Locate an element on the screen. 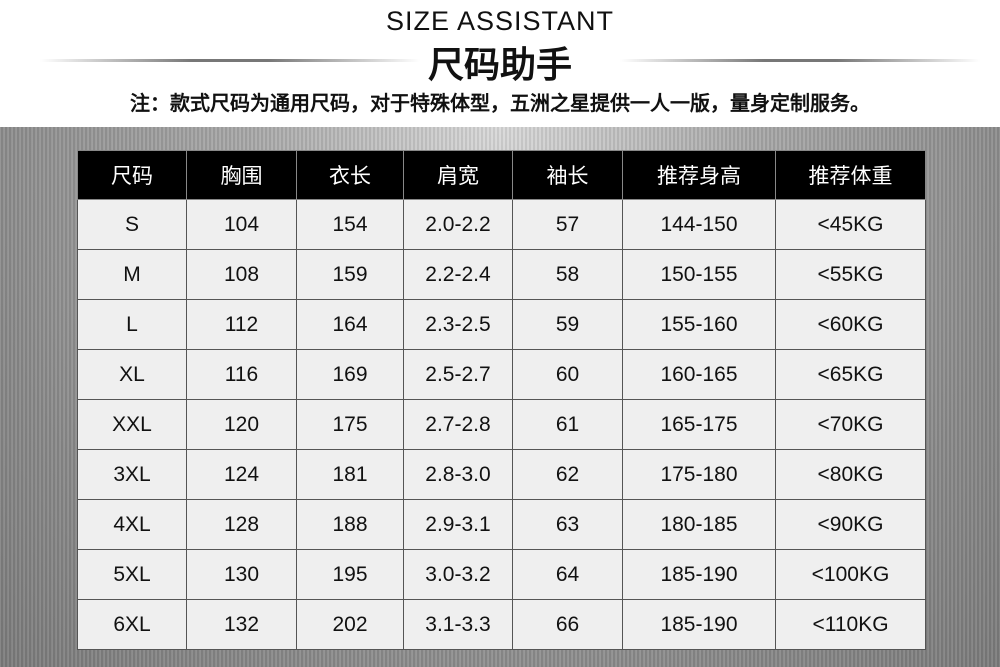  table-row: 5XL 130 195 3.0-3.2 64 185-190 <100KG is located at coordinates (501, 574).